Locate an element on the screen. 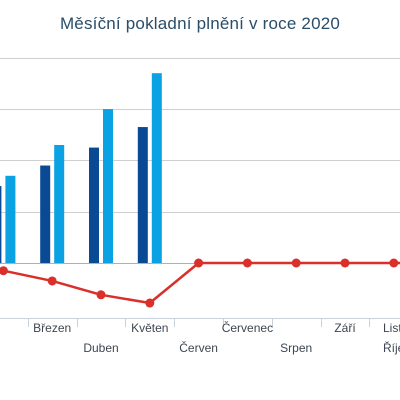 This screenshot has height=400, width=400. line-point-Duben is located at coordinates (101, 295).